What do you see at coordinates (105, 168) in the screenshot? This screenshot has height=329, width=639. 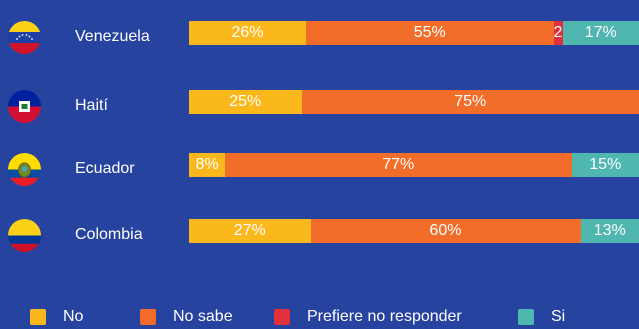 I see `country-label-ecuador: Ecuador` at bounding box center [105, 168].